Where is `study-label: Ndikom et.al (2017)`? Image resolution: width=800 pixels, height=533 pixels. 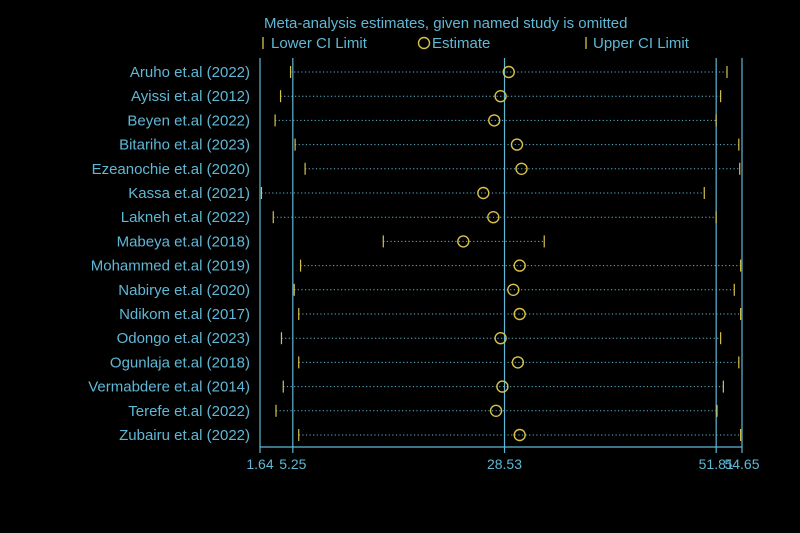 study-label: Ndikom et.al (2017) is located at coordinates (184, 314).